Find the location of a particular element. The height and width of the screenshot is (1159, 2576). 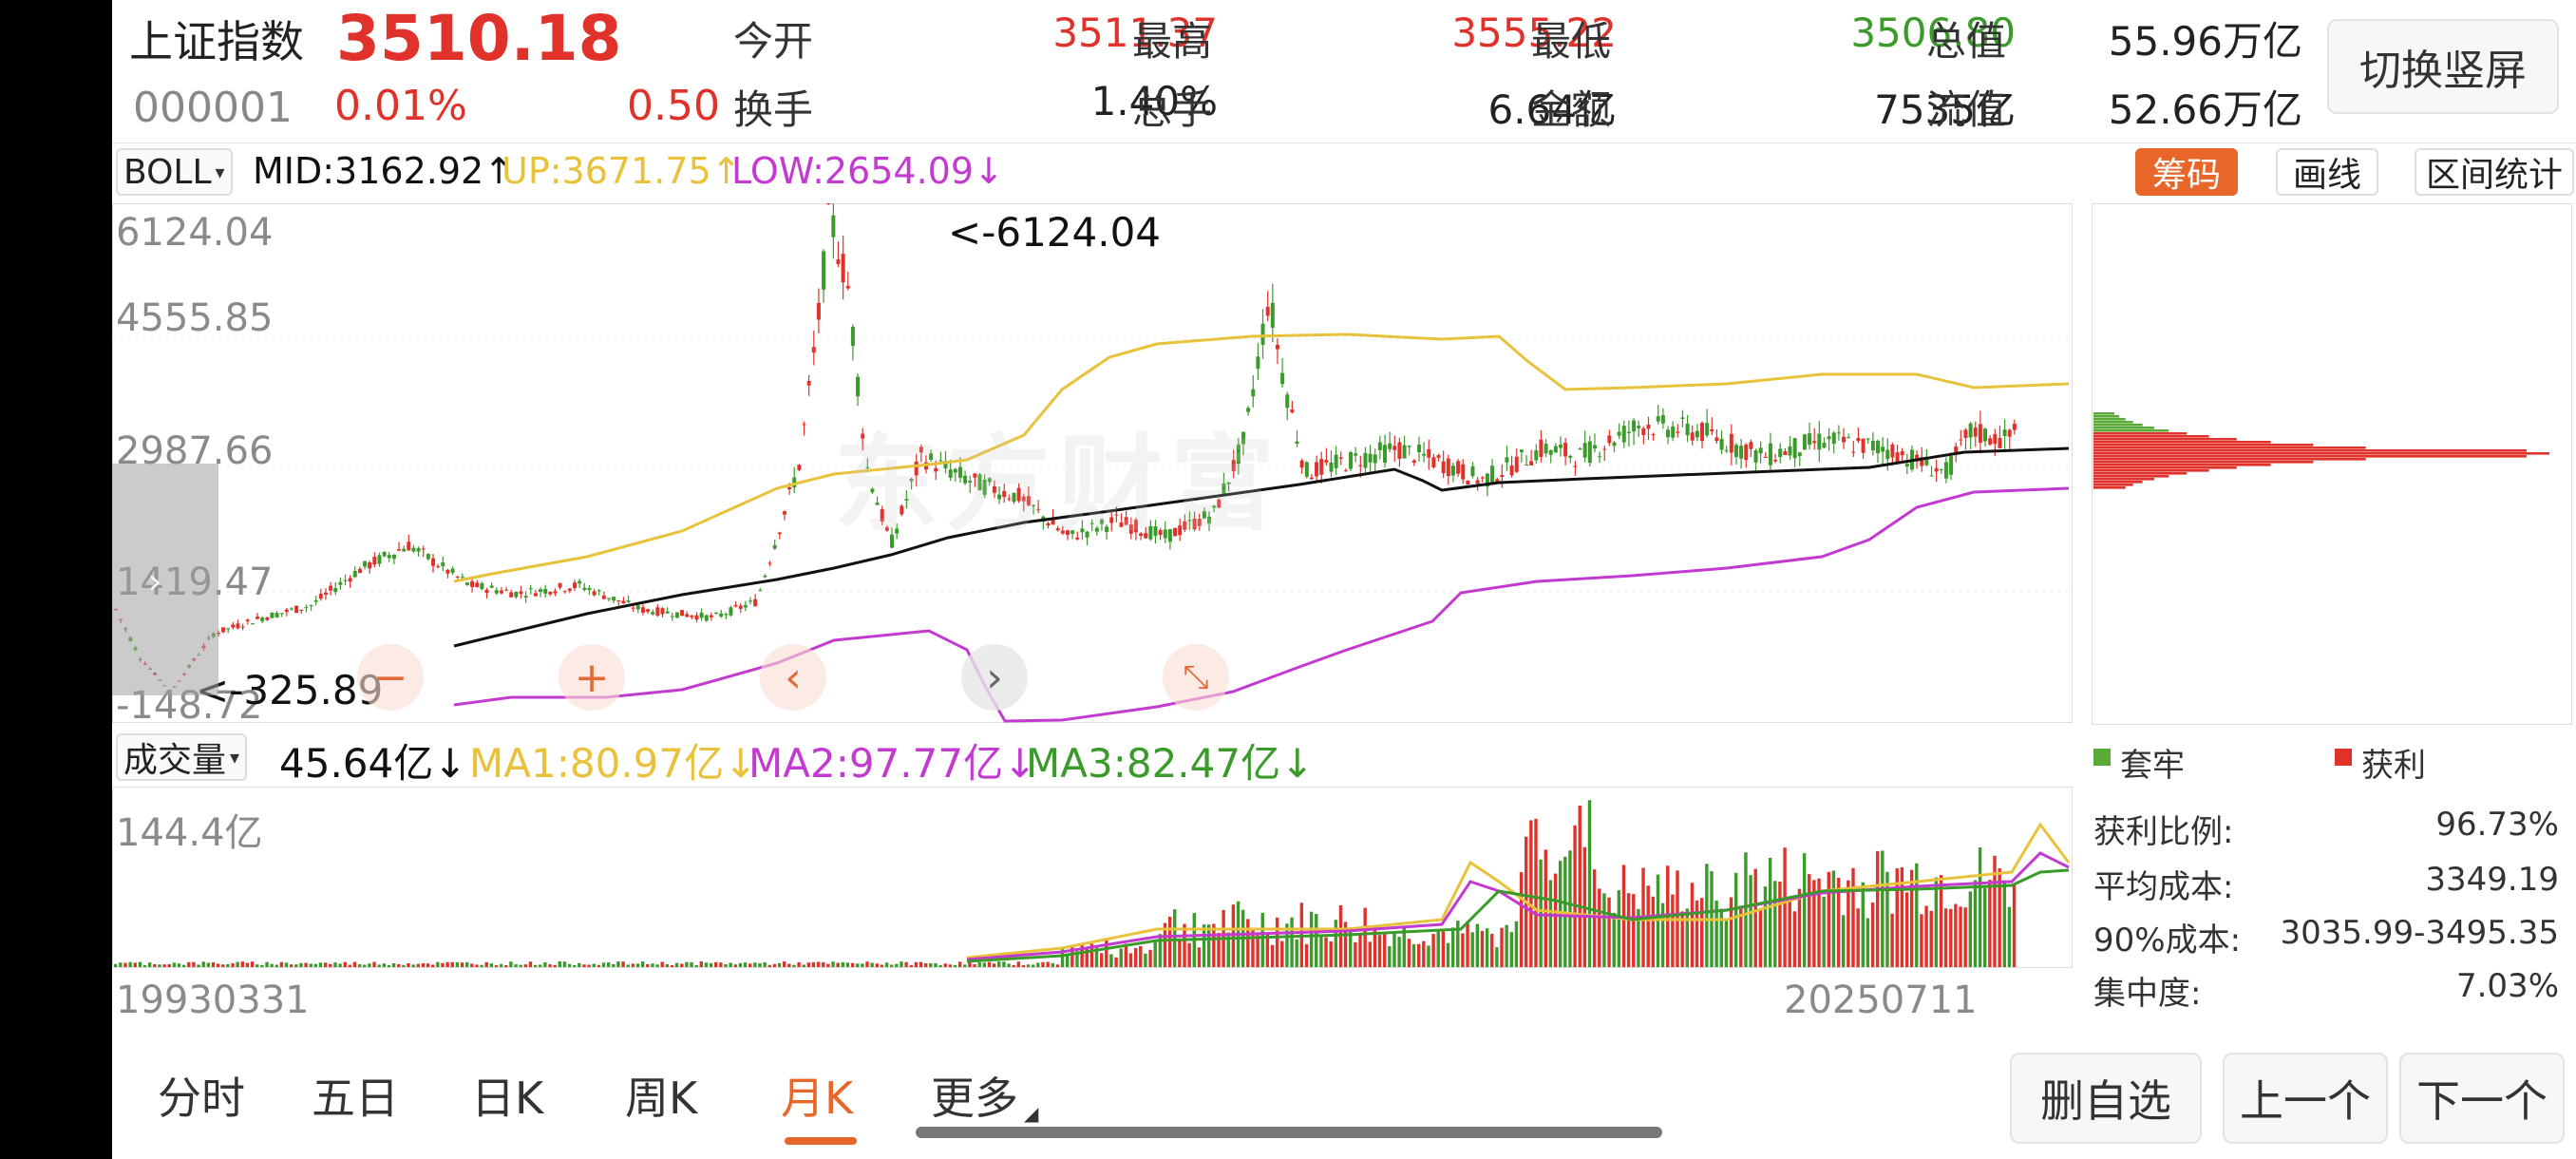

remove-watchlist-button: 删自选 is located at coordinates (2106, 1098).